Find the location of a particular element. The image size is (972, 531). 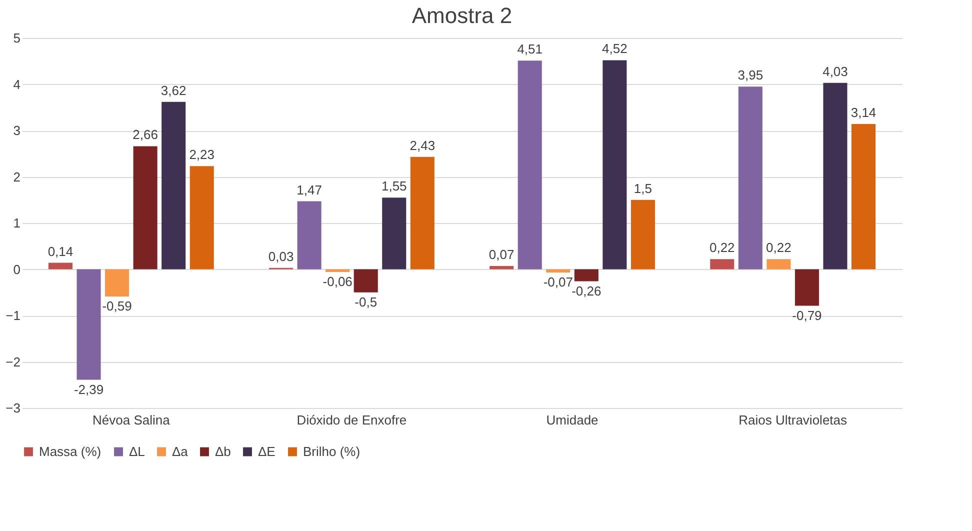

x-tick-label: Raios Ultravioletas is located at coordinates (793, 420).